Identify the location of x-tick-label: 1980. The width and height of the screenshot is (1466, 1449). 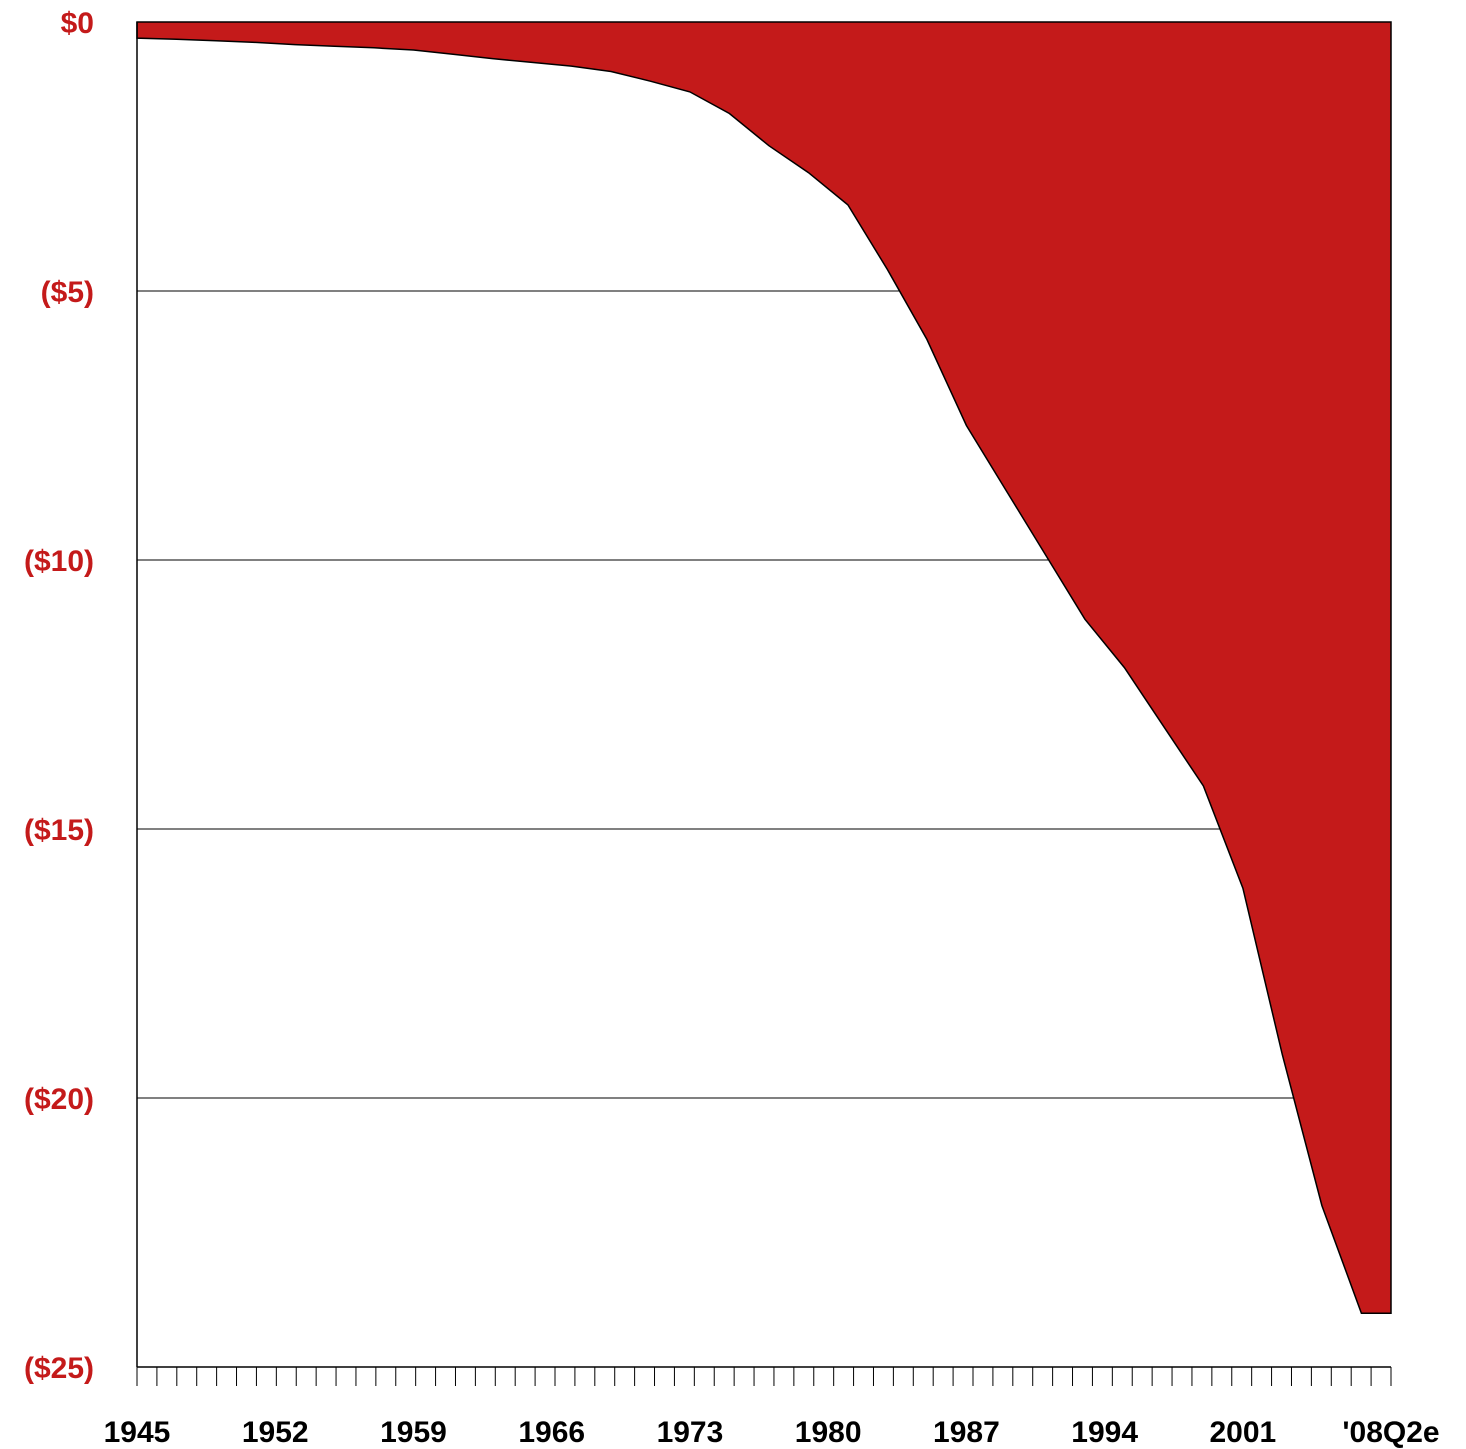
(828, 1432).